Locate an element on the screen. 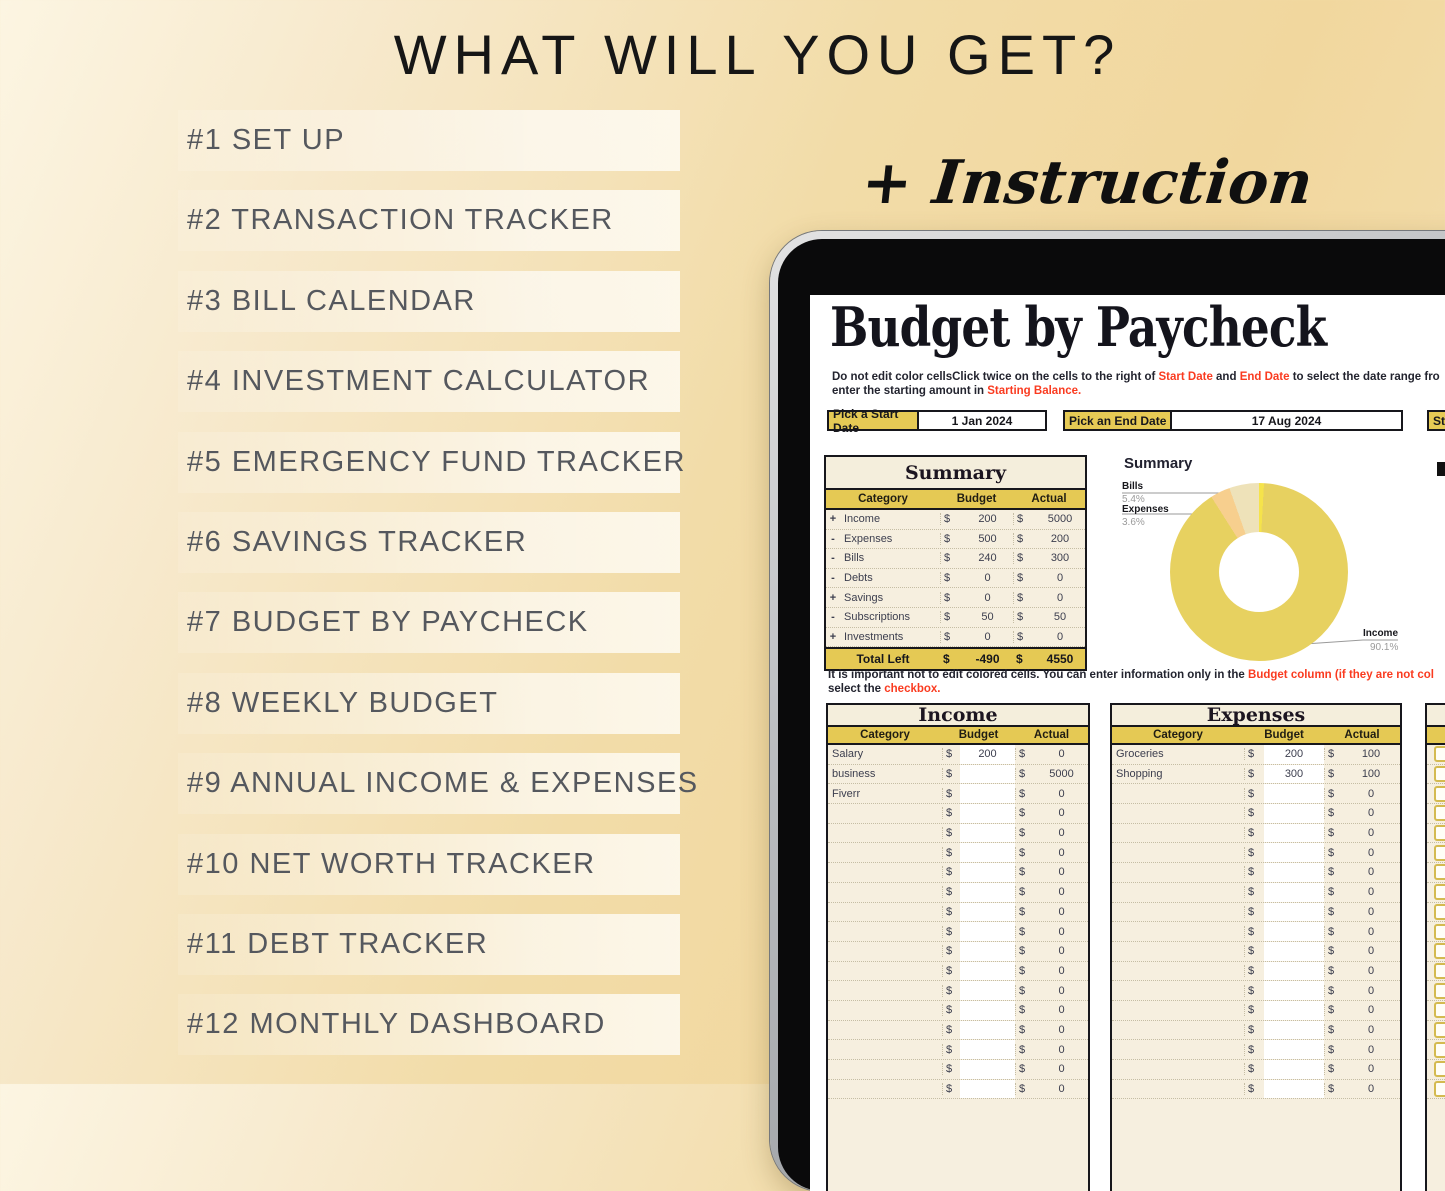 Image resolution: width=1445 pixels, height=1191 pixels. actual-value: 100 is located at coordinates (1371, 774).